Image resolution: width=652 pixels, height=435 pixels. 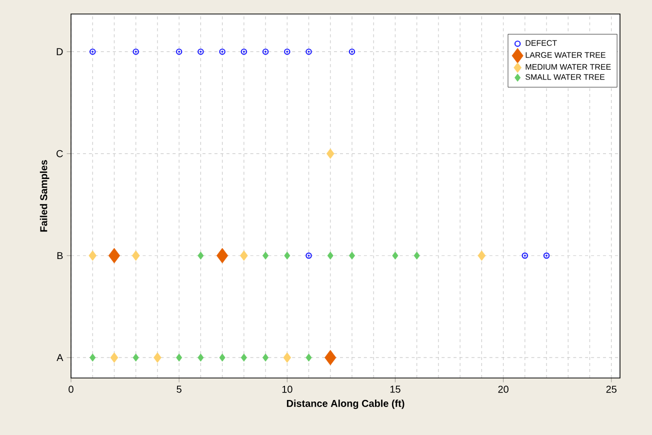 What do you see at coordinates (59, 154) in the screenshot?
I see `y-tick-label: C` at bounding box center [59, 154].